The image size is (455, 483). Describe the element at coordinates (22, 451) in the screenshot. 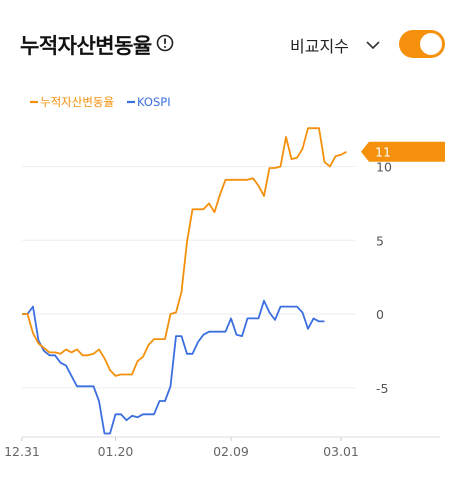

I see `x-tick-label: 12.31` at that location.